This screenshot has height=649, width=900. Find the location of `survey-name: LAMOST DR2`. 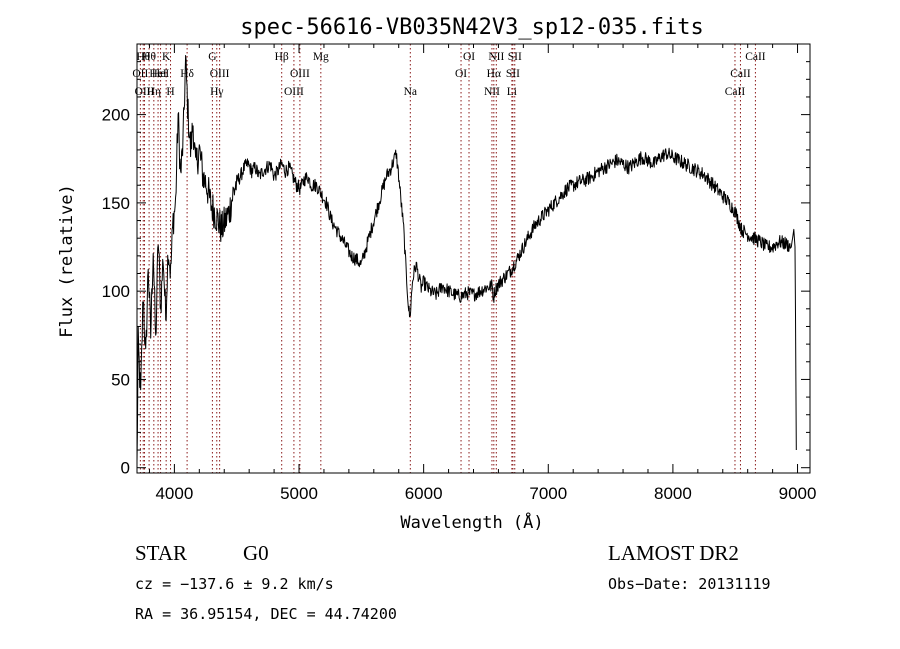

survey-name: LAMOST DR2 is located at coordinates (673, 553).